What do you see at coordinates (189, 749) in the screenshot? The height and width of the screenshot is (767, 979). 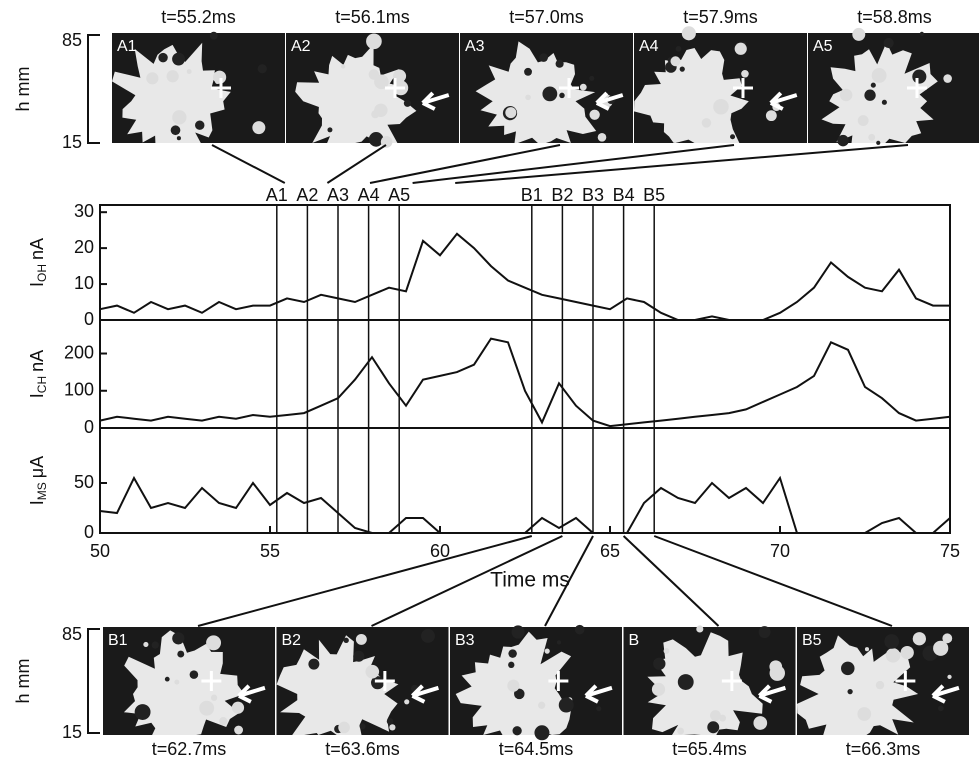 I see `panel-time: t=62.7ms` at bounding box center [189, 749].